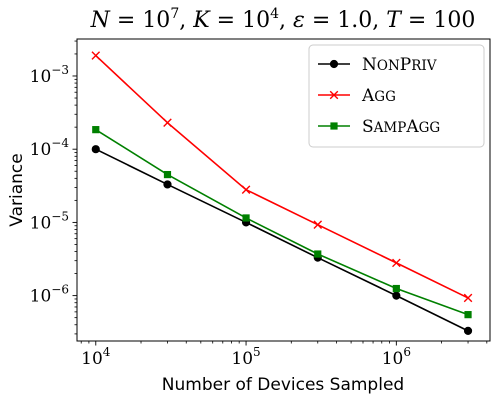  I want to click on marker-legend-nonpriv, so click(334, 64).